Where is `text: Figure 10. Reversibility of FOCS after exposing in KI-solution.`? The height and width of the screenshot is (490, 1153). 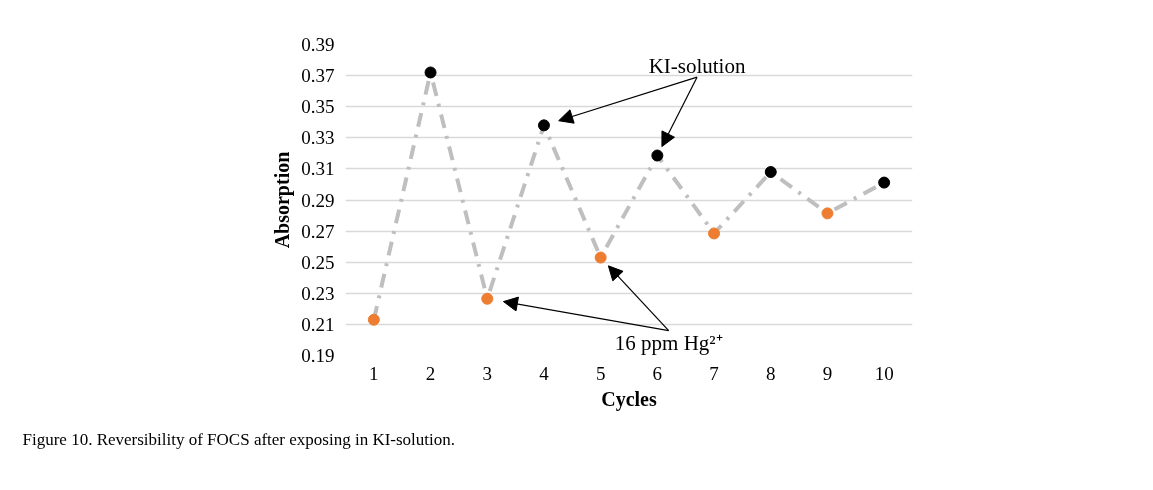 text: Figure 10. Reversibility of FOCS after exposing in KI-solution. is located at coordinates (239, 439).